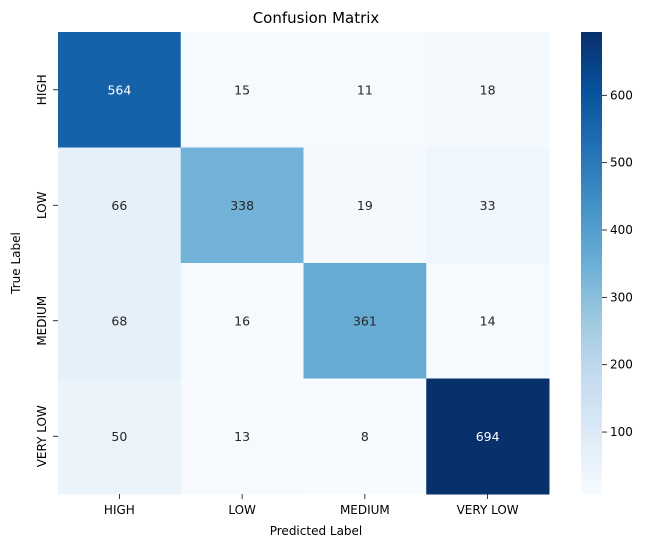  Describe the element at coordinates (16, 263) in the screenshot. I see `y-axis-label: True Label` at that location.